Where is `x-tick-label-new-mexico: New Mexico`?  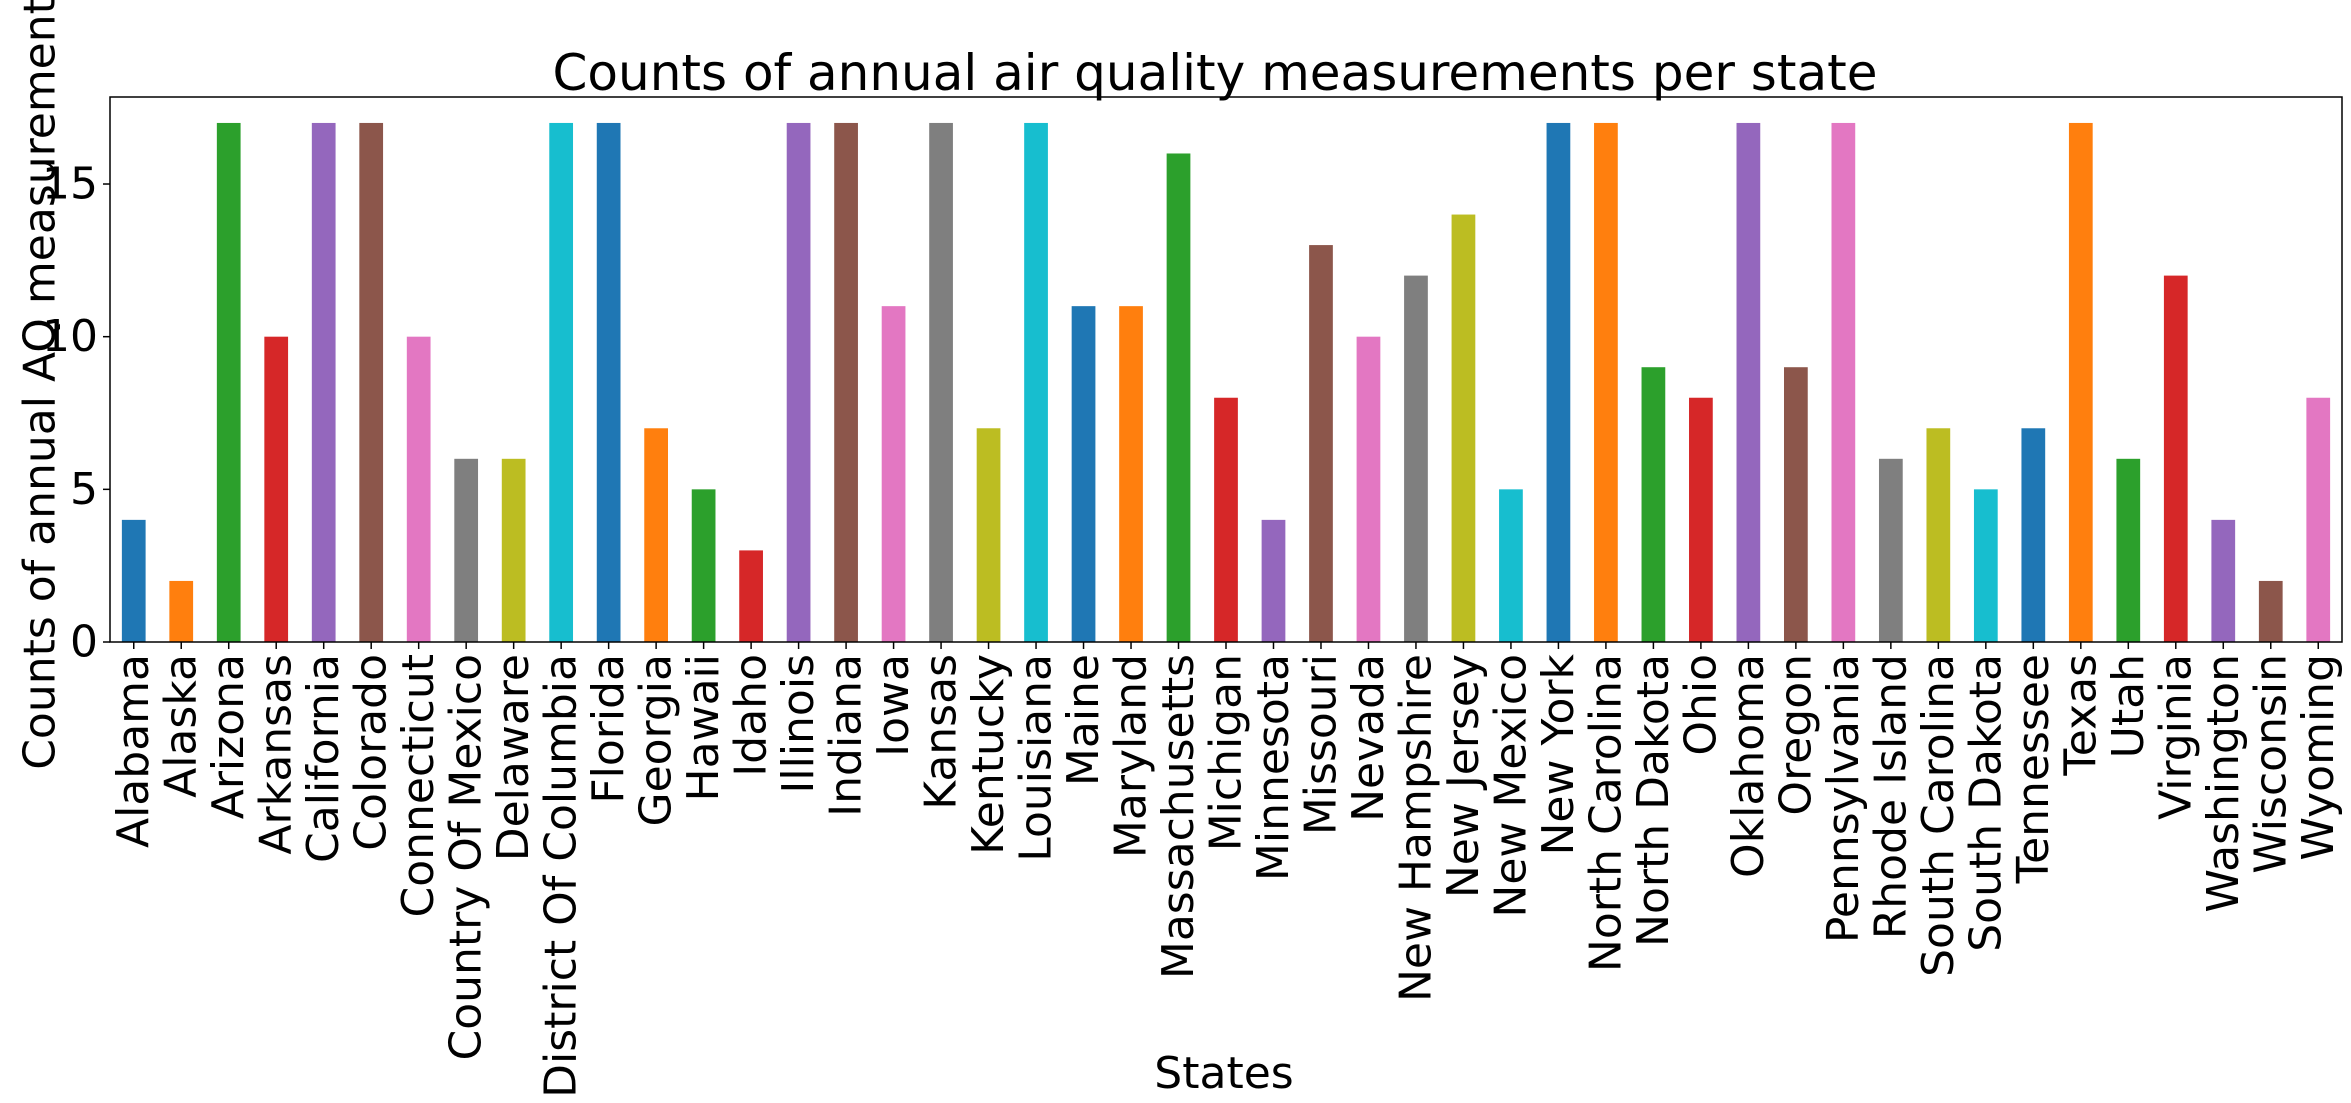 x-tick-label-new-mexico: New Mexico is located at coordinates (1510, 786).